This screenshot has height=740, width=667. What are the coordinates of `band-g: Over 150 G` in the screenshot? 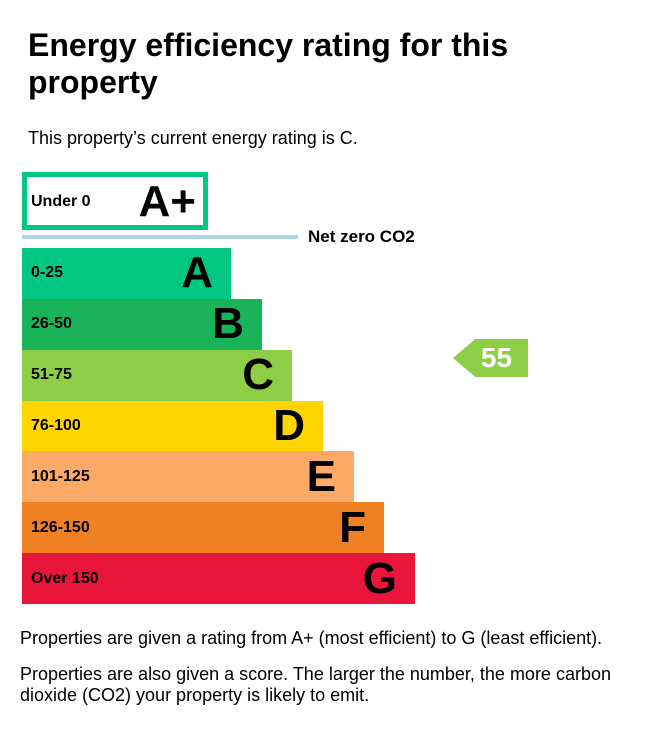 It's located at (218, 578).